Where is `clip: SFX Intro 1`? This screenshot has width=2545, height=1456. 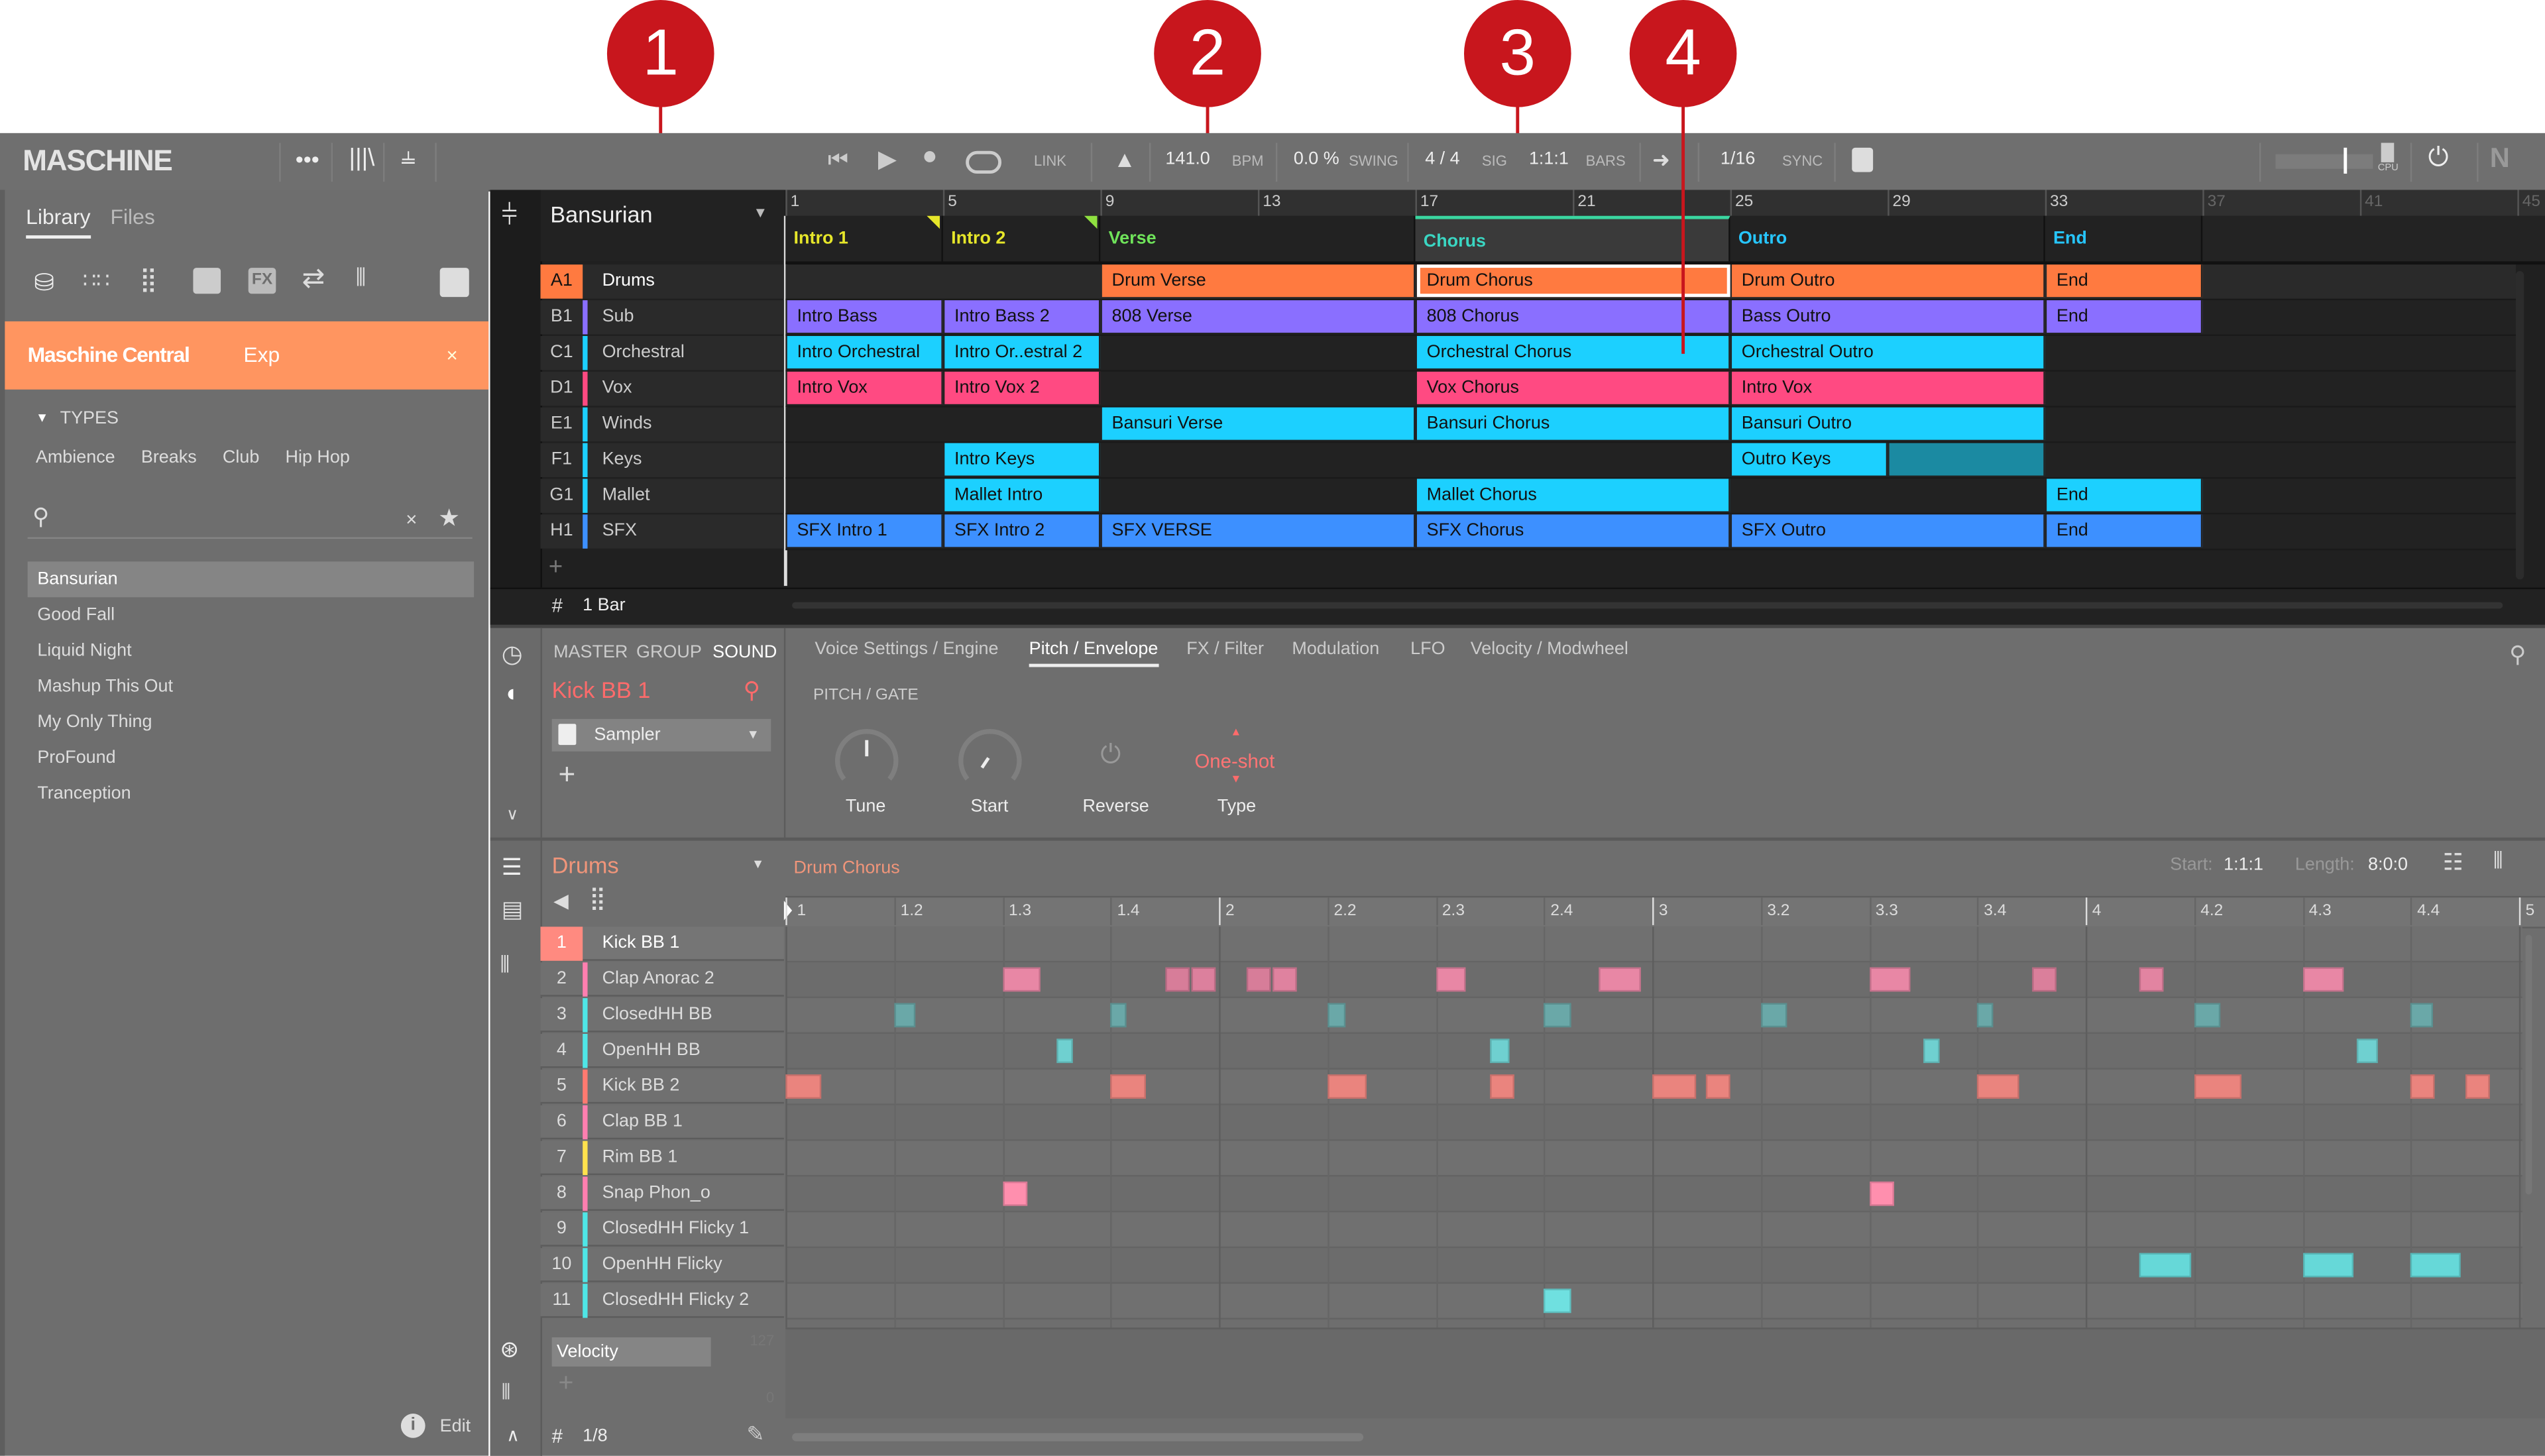
clip: SFX Intro 1 is located at coordinates (865, 530).